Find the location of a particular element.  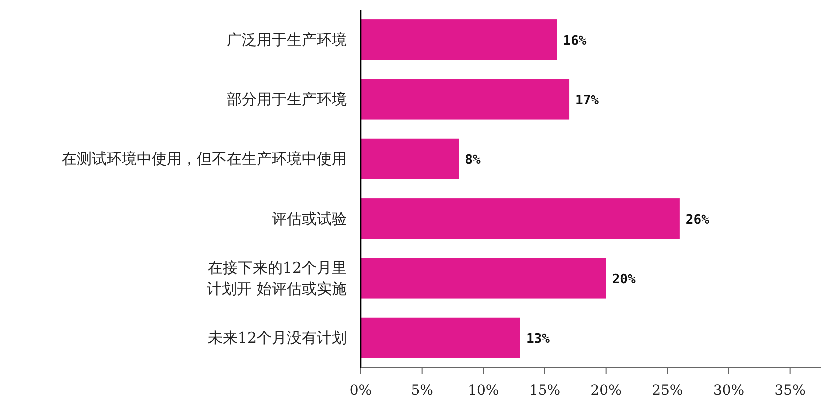

y-tick-label: 未来12个月没有计划 is located at coordinates (277, 338).